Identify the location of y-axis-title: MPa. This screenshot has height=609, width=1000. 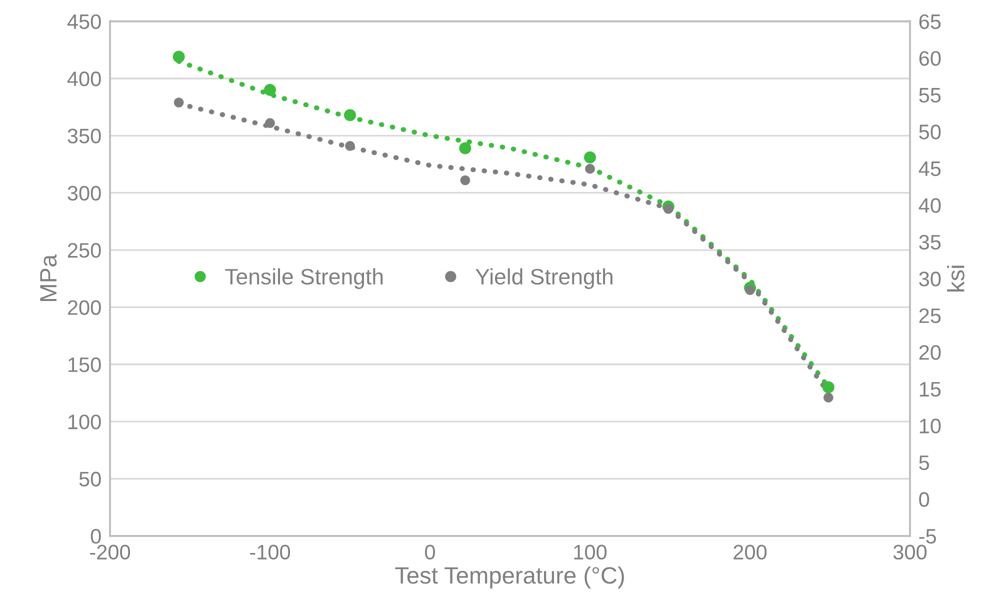
(48, 277).